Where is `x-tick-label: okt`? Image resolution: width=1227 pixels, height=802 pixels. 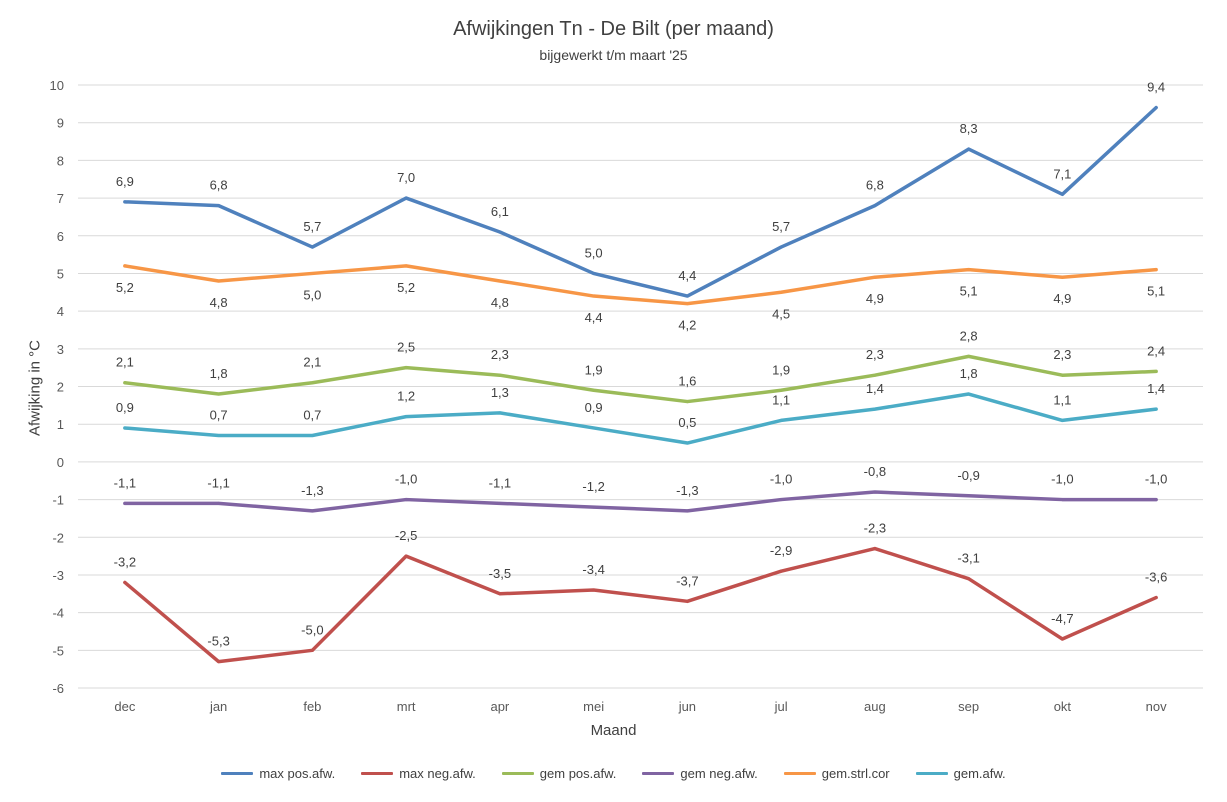 x-tick-label: okt is located at coordinates (1063, 706).